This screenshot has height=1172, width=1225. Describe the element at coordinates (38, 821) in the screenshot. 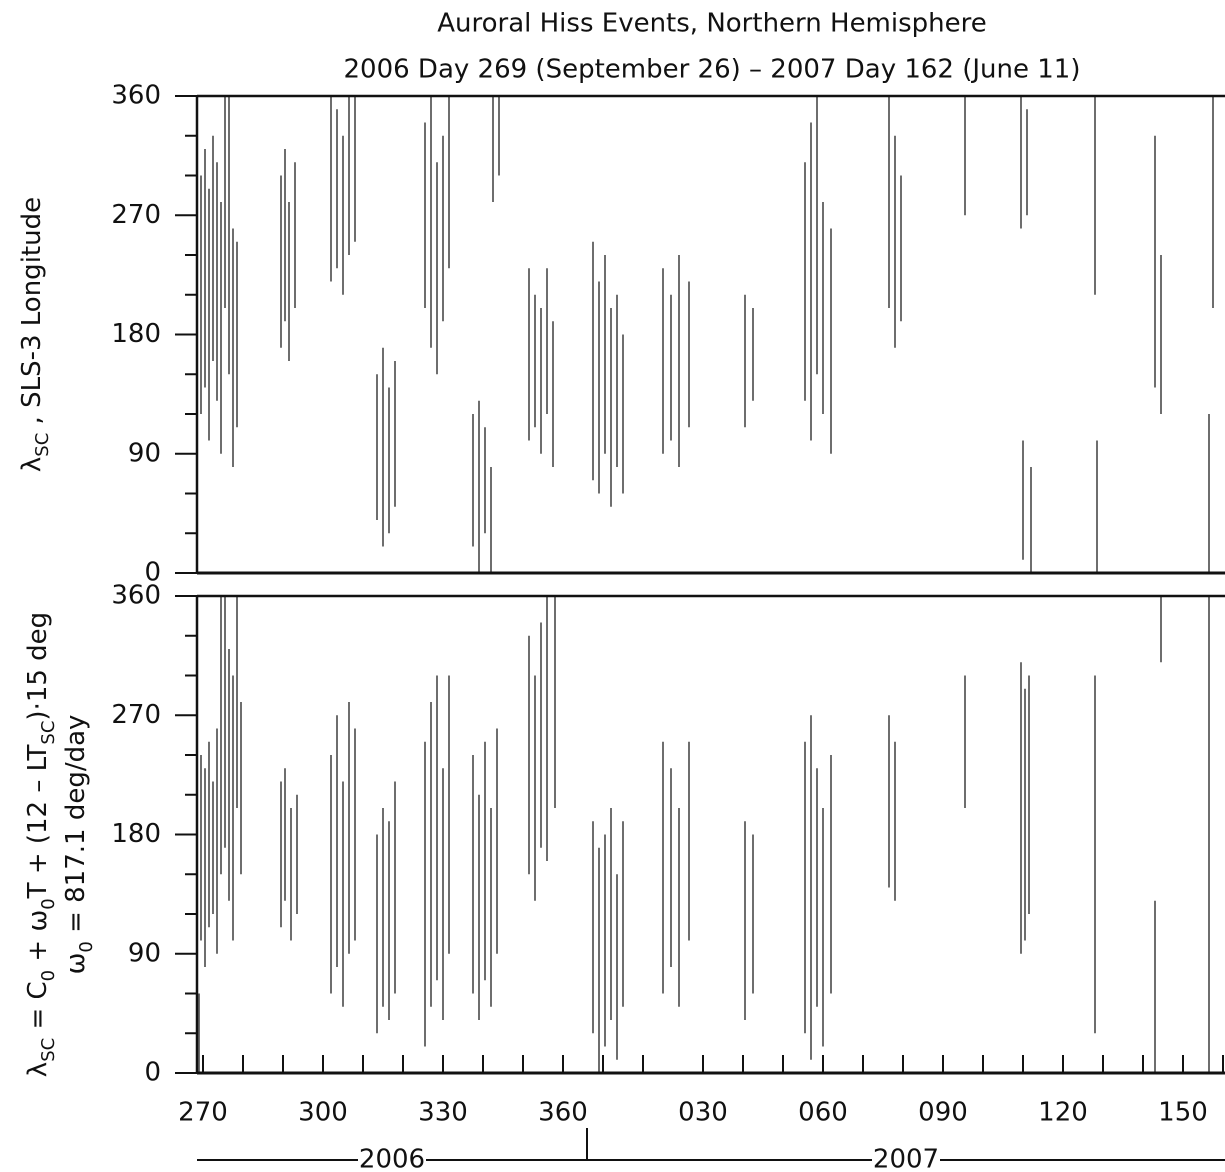

I see `label-part: T + (12 – LT` at that location.